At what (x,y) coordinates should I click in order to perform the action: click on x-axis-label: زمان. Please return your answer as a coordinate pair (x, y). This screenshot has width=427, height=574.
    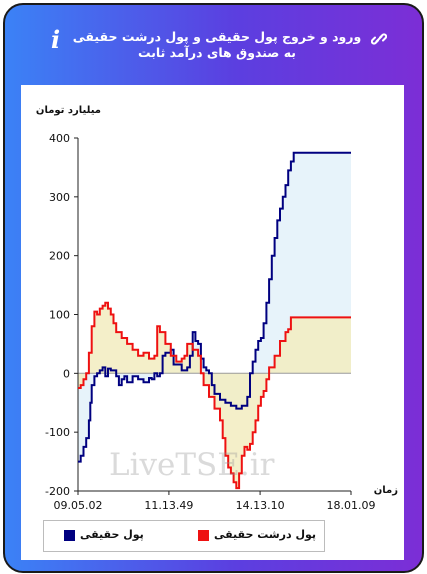
    Looking at the image, I should click on (386, 490).